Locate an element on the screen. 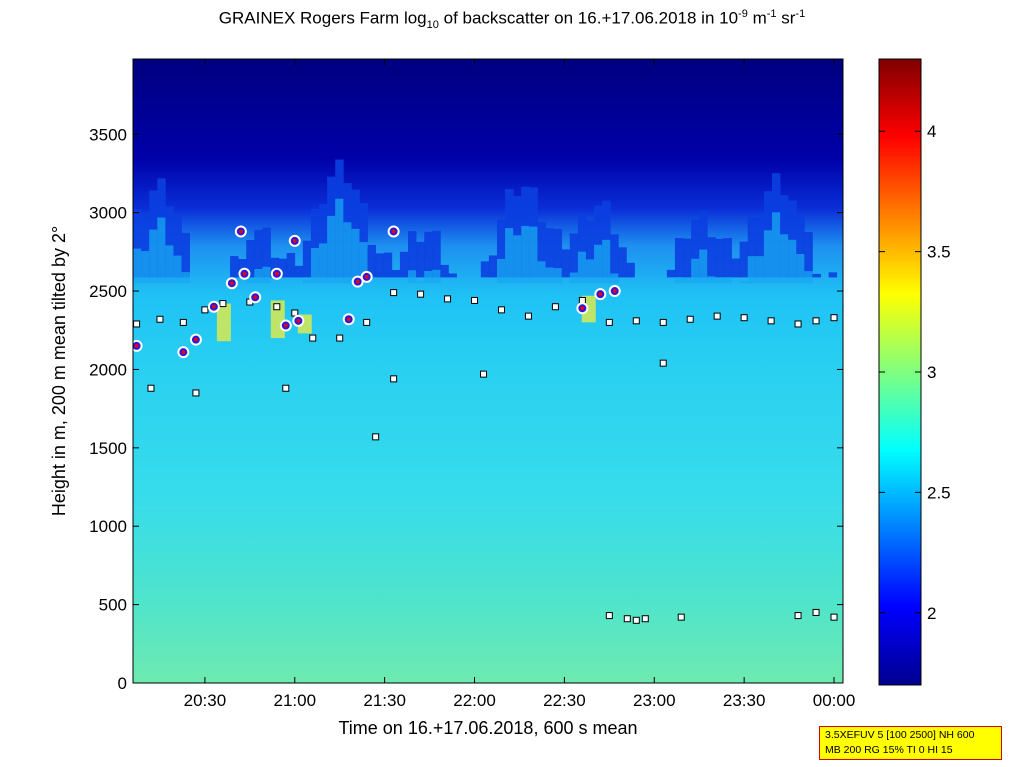  colorbar-axis: 2 2.5 3 3.5 4 is located at coordinates (915, 372).